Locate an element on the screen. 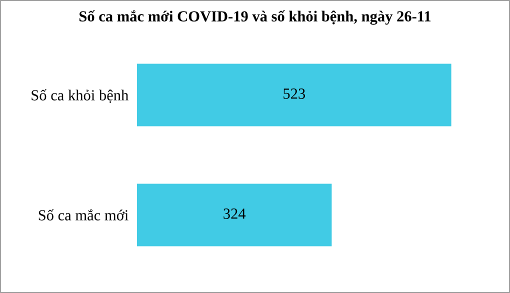 The image size is (510, 293). chart-title: Số ca mắc mới COVID-19 và số khỏi bệnh, ngày 26-11 is located at coordinates (255, 17).